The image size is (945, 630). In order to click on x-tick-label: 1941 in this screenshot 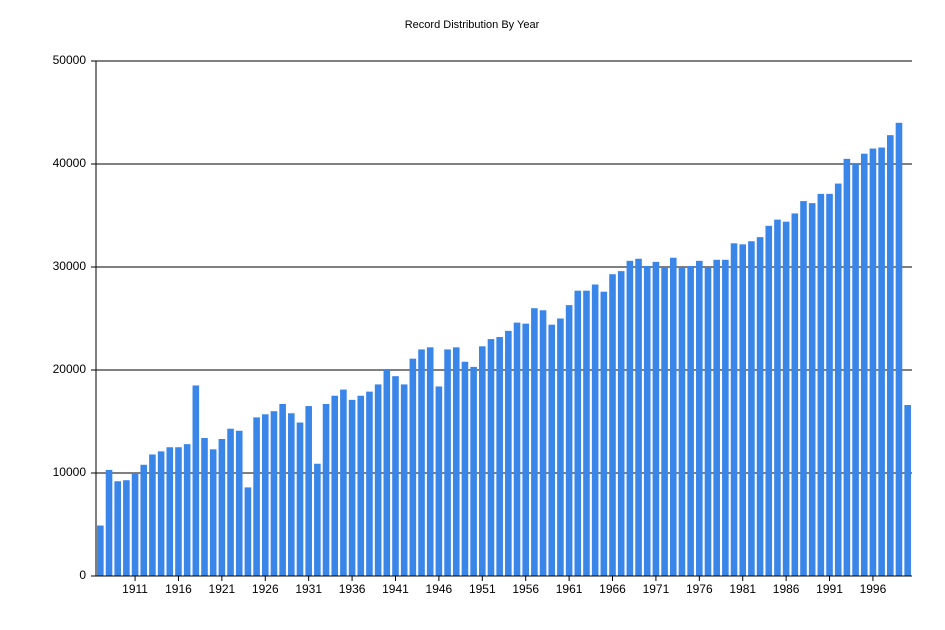, I will do `click(395, 589)`.